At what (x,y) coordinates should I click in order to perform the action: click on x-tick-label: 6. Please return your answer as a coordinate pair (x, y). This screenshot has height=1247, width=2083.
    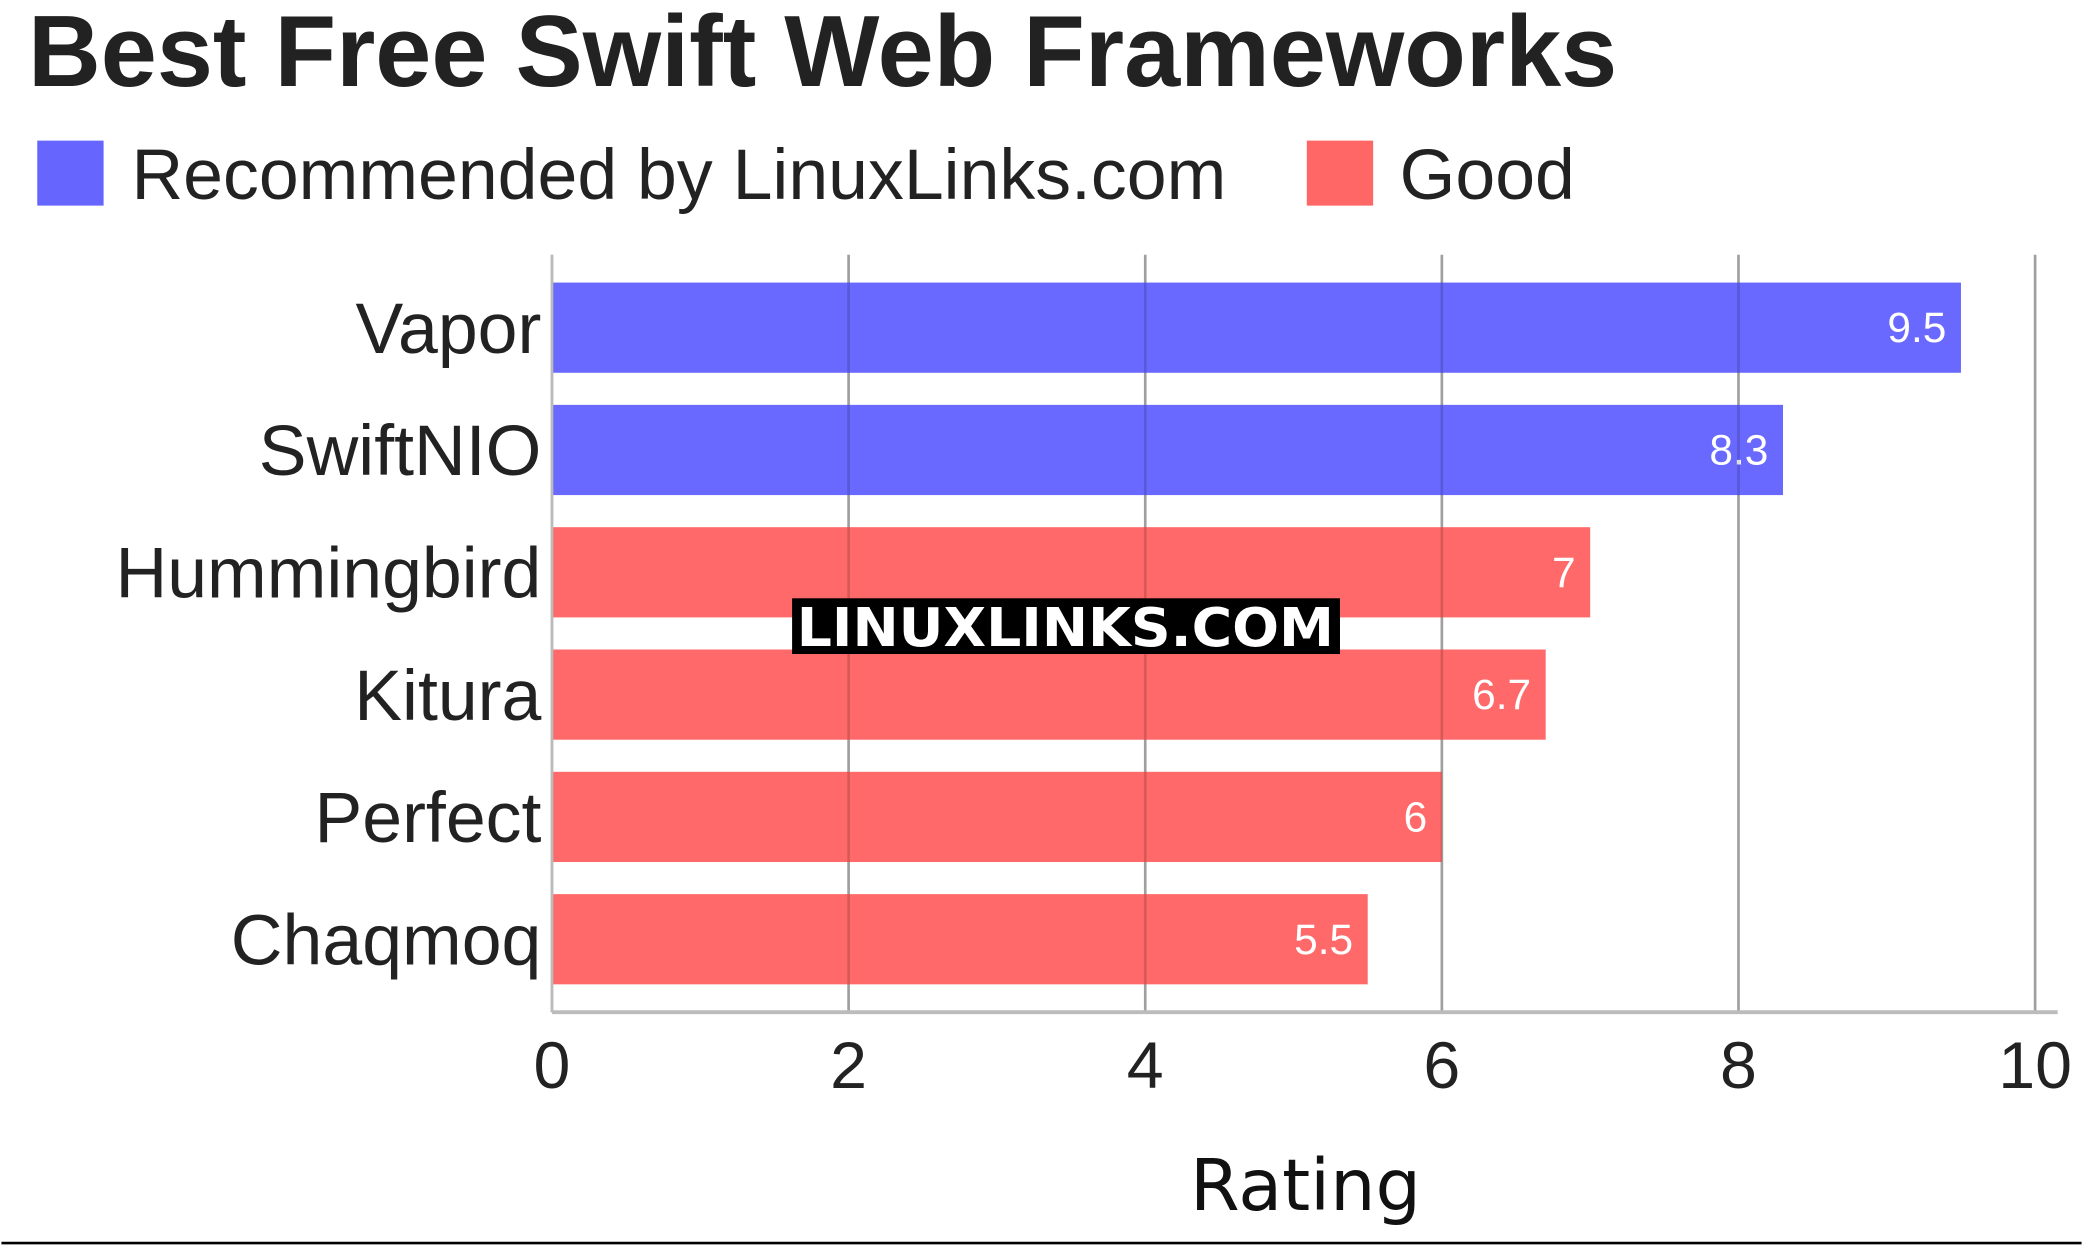
    Looking at the image, I should click on (1441, 1066).